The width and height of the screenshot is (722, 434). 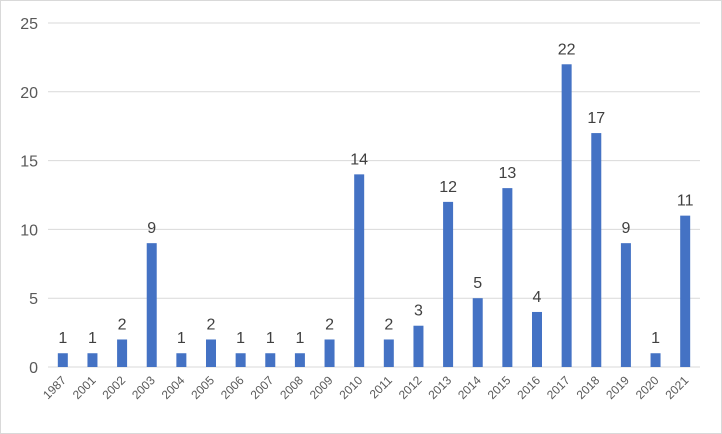 I want to click on data-label-2009: 2, so click(x=329, y=324).